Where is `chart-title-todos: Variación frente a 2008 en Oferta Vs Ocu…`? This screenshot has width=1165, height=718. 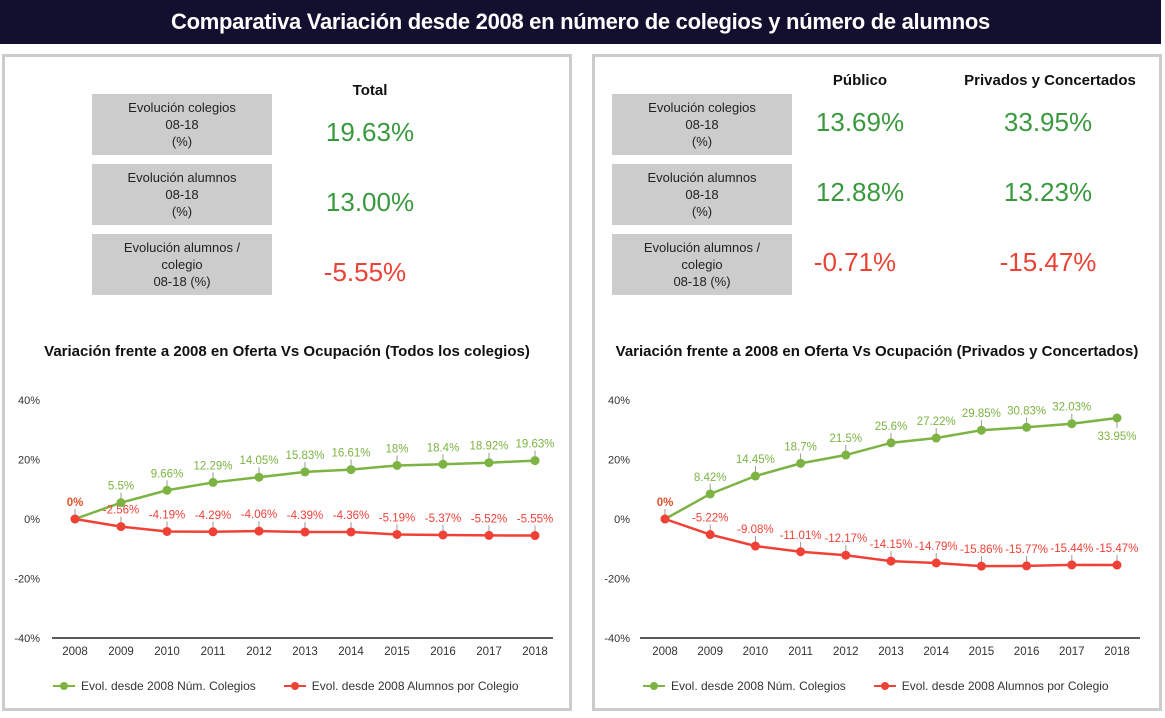 chart-title-todos: Variación frente a 2008 en Oferta Vs Ocu… is located at coordinates (287, 351).